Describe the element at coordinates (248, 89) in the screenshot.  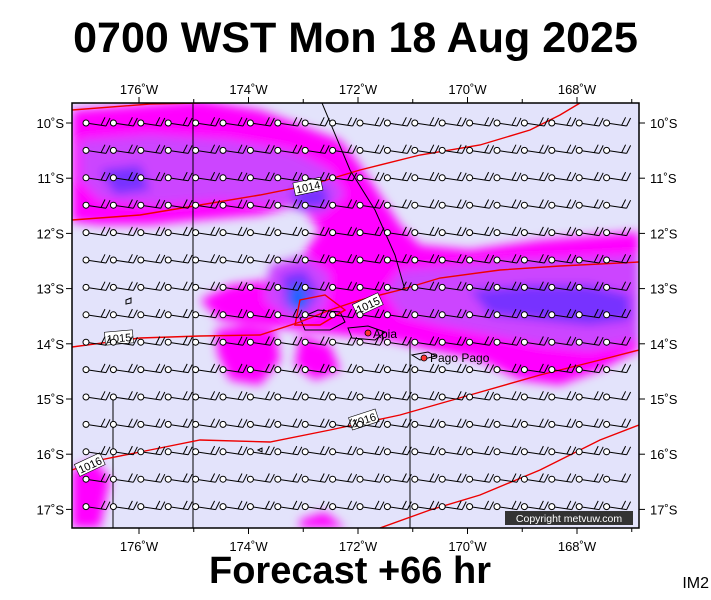
I see `lon-label-top: 174˚W` at that location.